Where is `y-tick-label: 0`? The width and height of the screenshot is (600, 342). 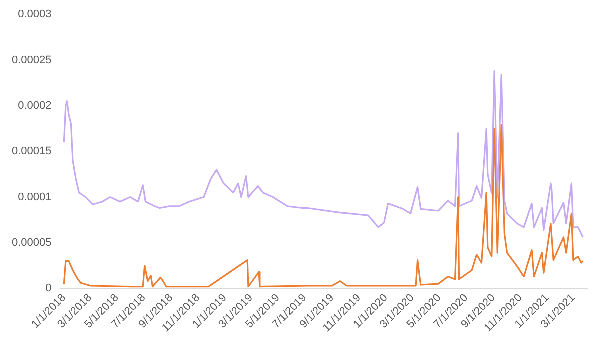
y-tick-label: 0 is located at coordinates (49, 288).